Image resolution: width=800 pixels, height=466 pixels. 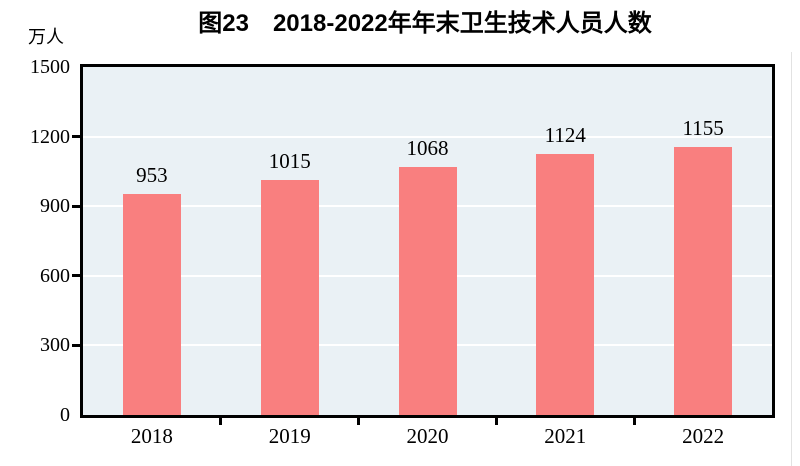 What do you see at coordinates (289, 160) in the screenshot?
I see `bar-value-label: 1015` at bounding box center [289, 160].